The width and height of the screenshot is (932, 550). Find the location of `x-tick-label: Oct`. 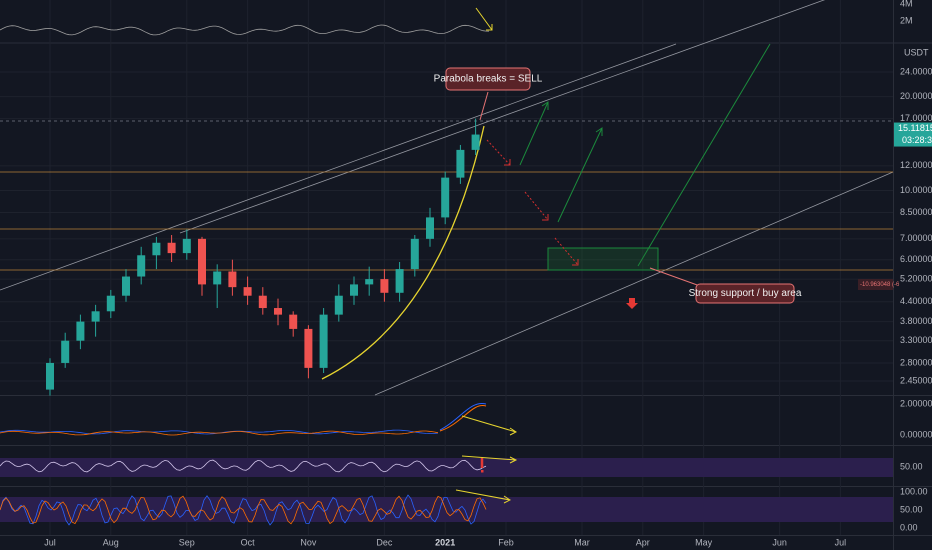

x-tick-label: Oct is located at coordinates (248, 542).